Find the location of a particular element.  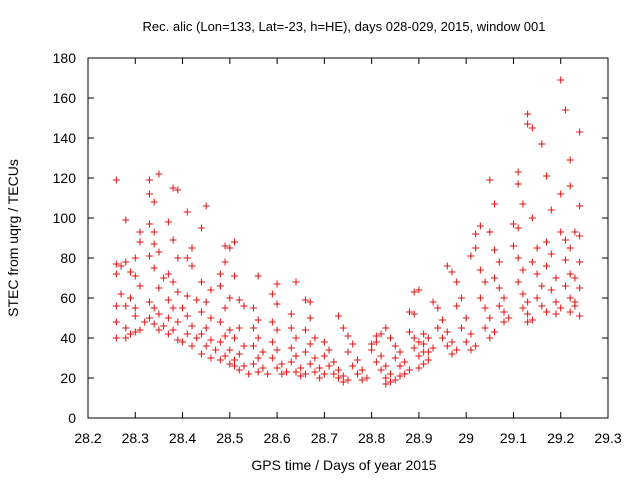

x-axis-label: GPS time / Days of year 2015 is located at coordinates (343, 465).